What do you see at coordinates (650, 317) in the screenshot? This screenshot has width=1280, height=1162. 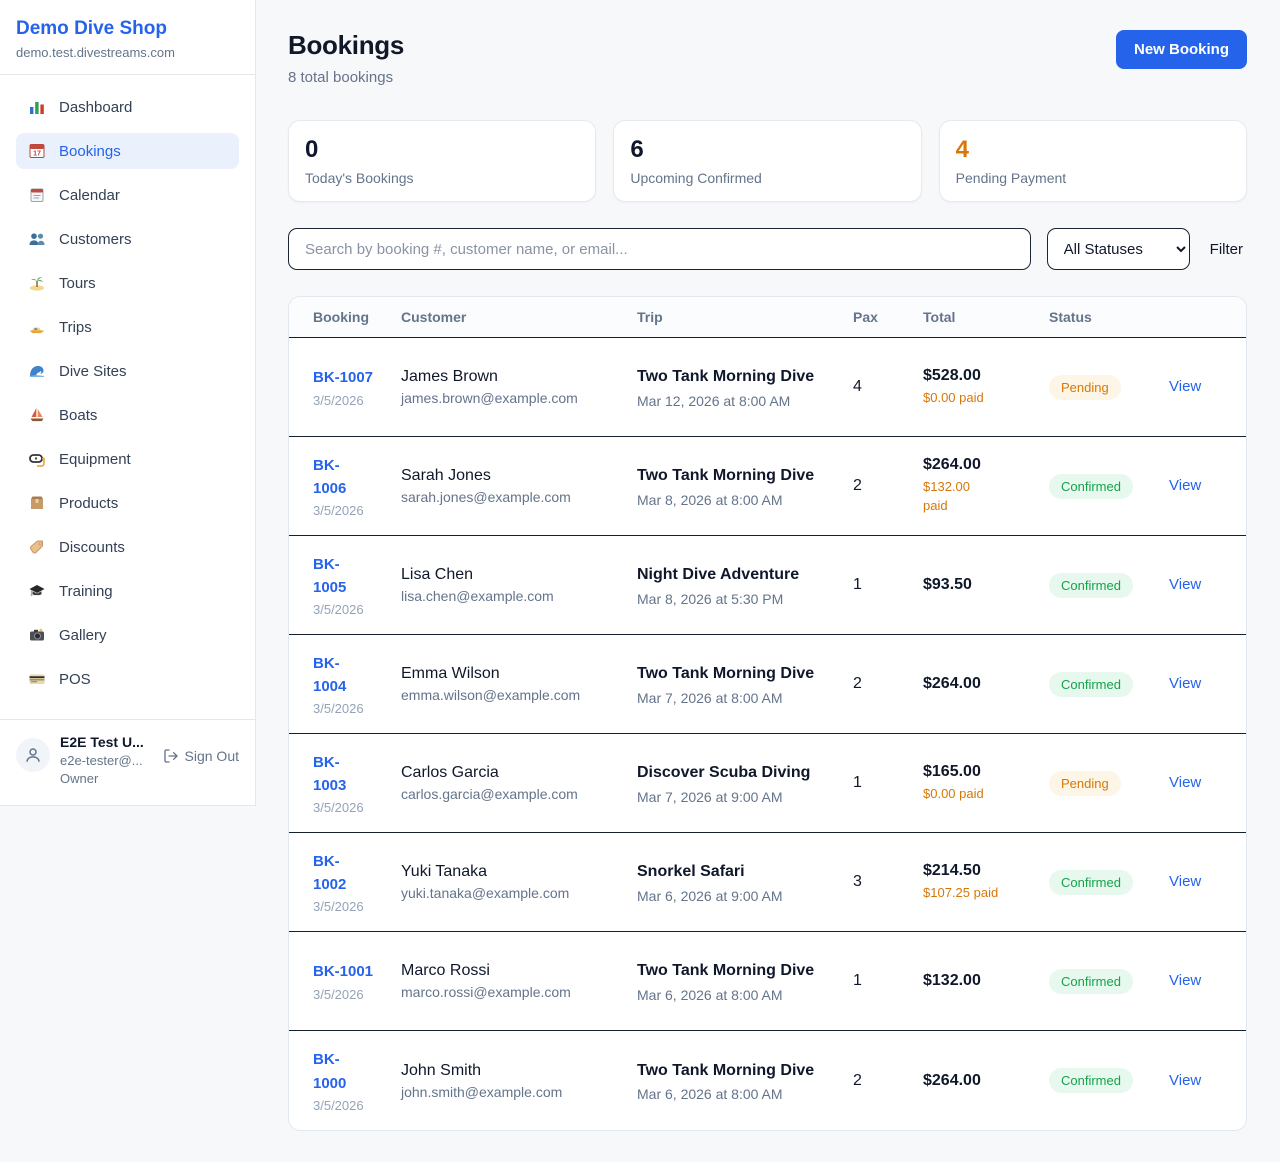 I see `col-trip: Trip` at bounding box center [650, 317].